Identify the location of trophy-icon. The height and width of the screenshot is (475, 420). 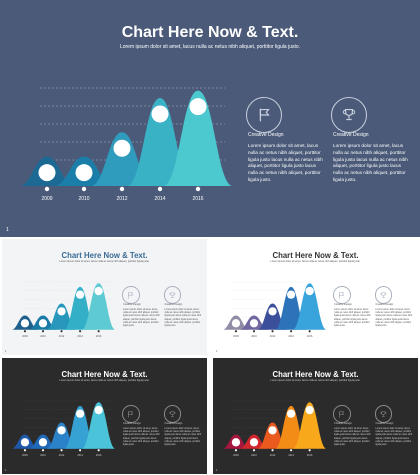
(172, 295).